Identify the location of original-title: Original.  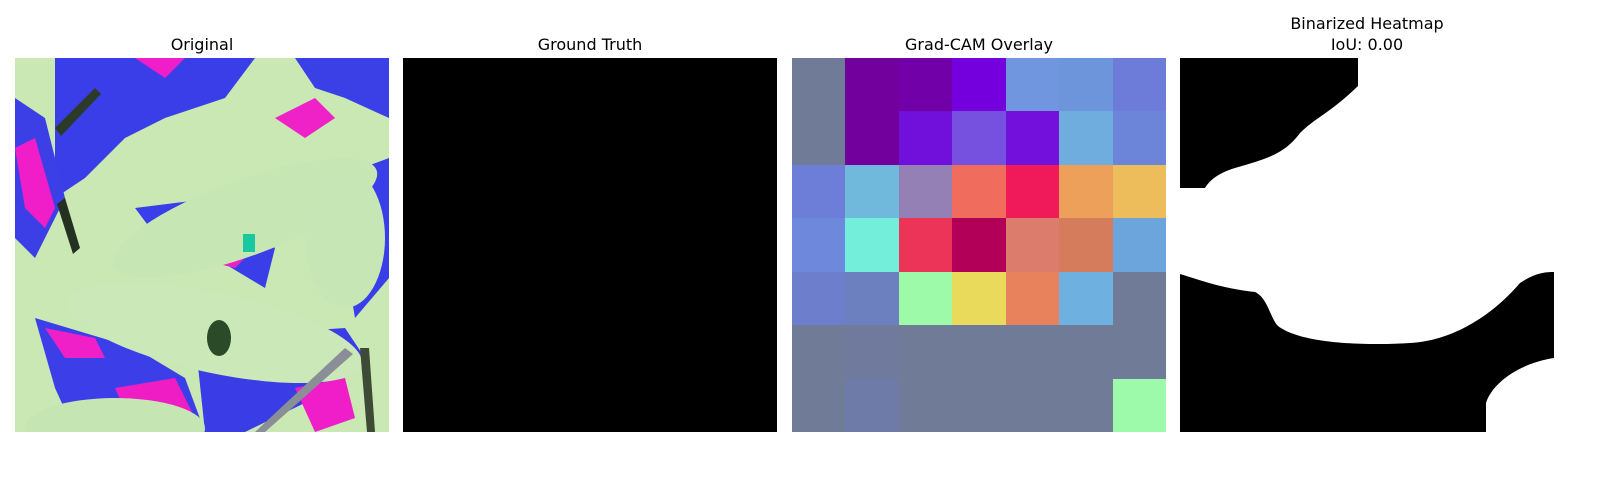
(202, 44).